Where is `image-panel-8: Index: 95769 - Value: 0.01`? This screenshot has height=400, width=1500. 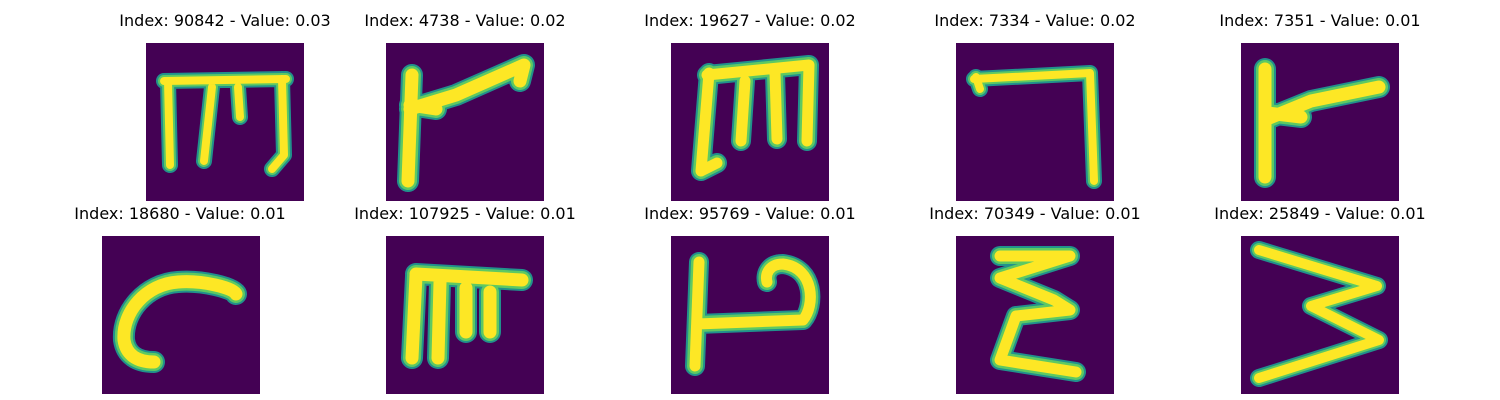 image-panel-8: Index: 95769 - Value: 0.01 is located at coordinates (750, 298).